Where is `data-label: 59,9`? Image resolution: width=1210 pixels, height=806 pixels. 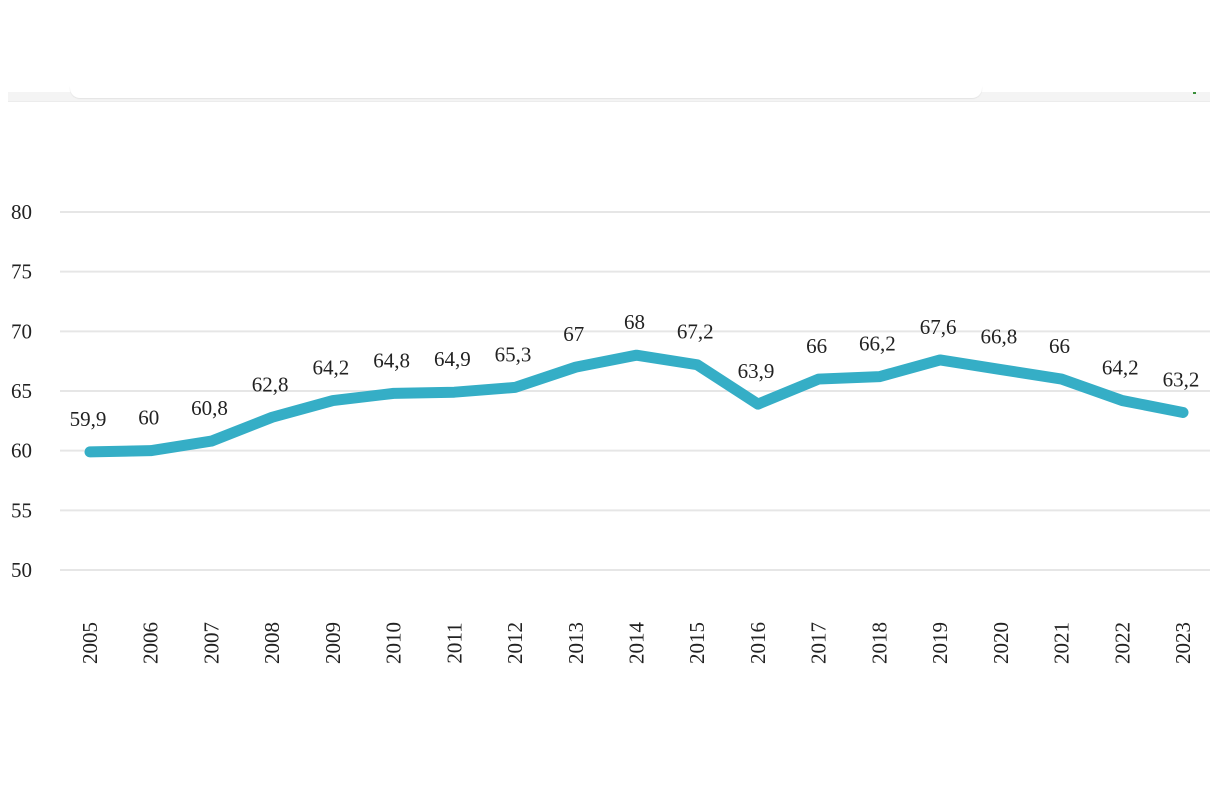 data-label: 59,9 is located at coordinates (88, 419).